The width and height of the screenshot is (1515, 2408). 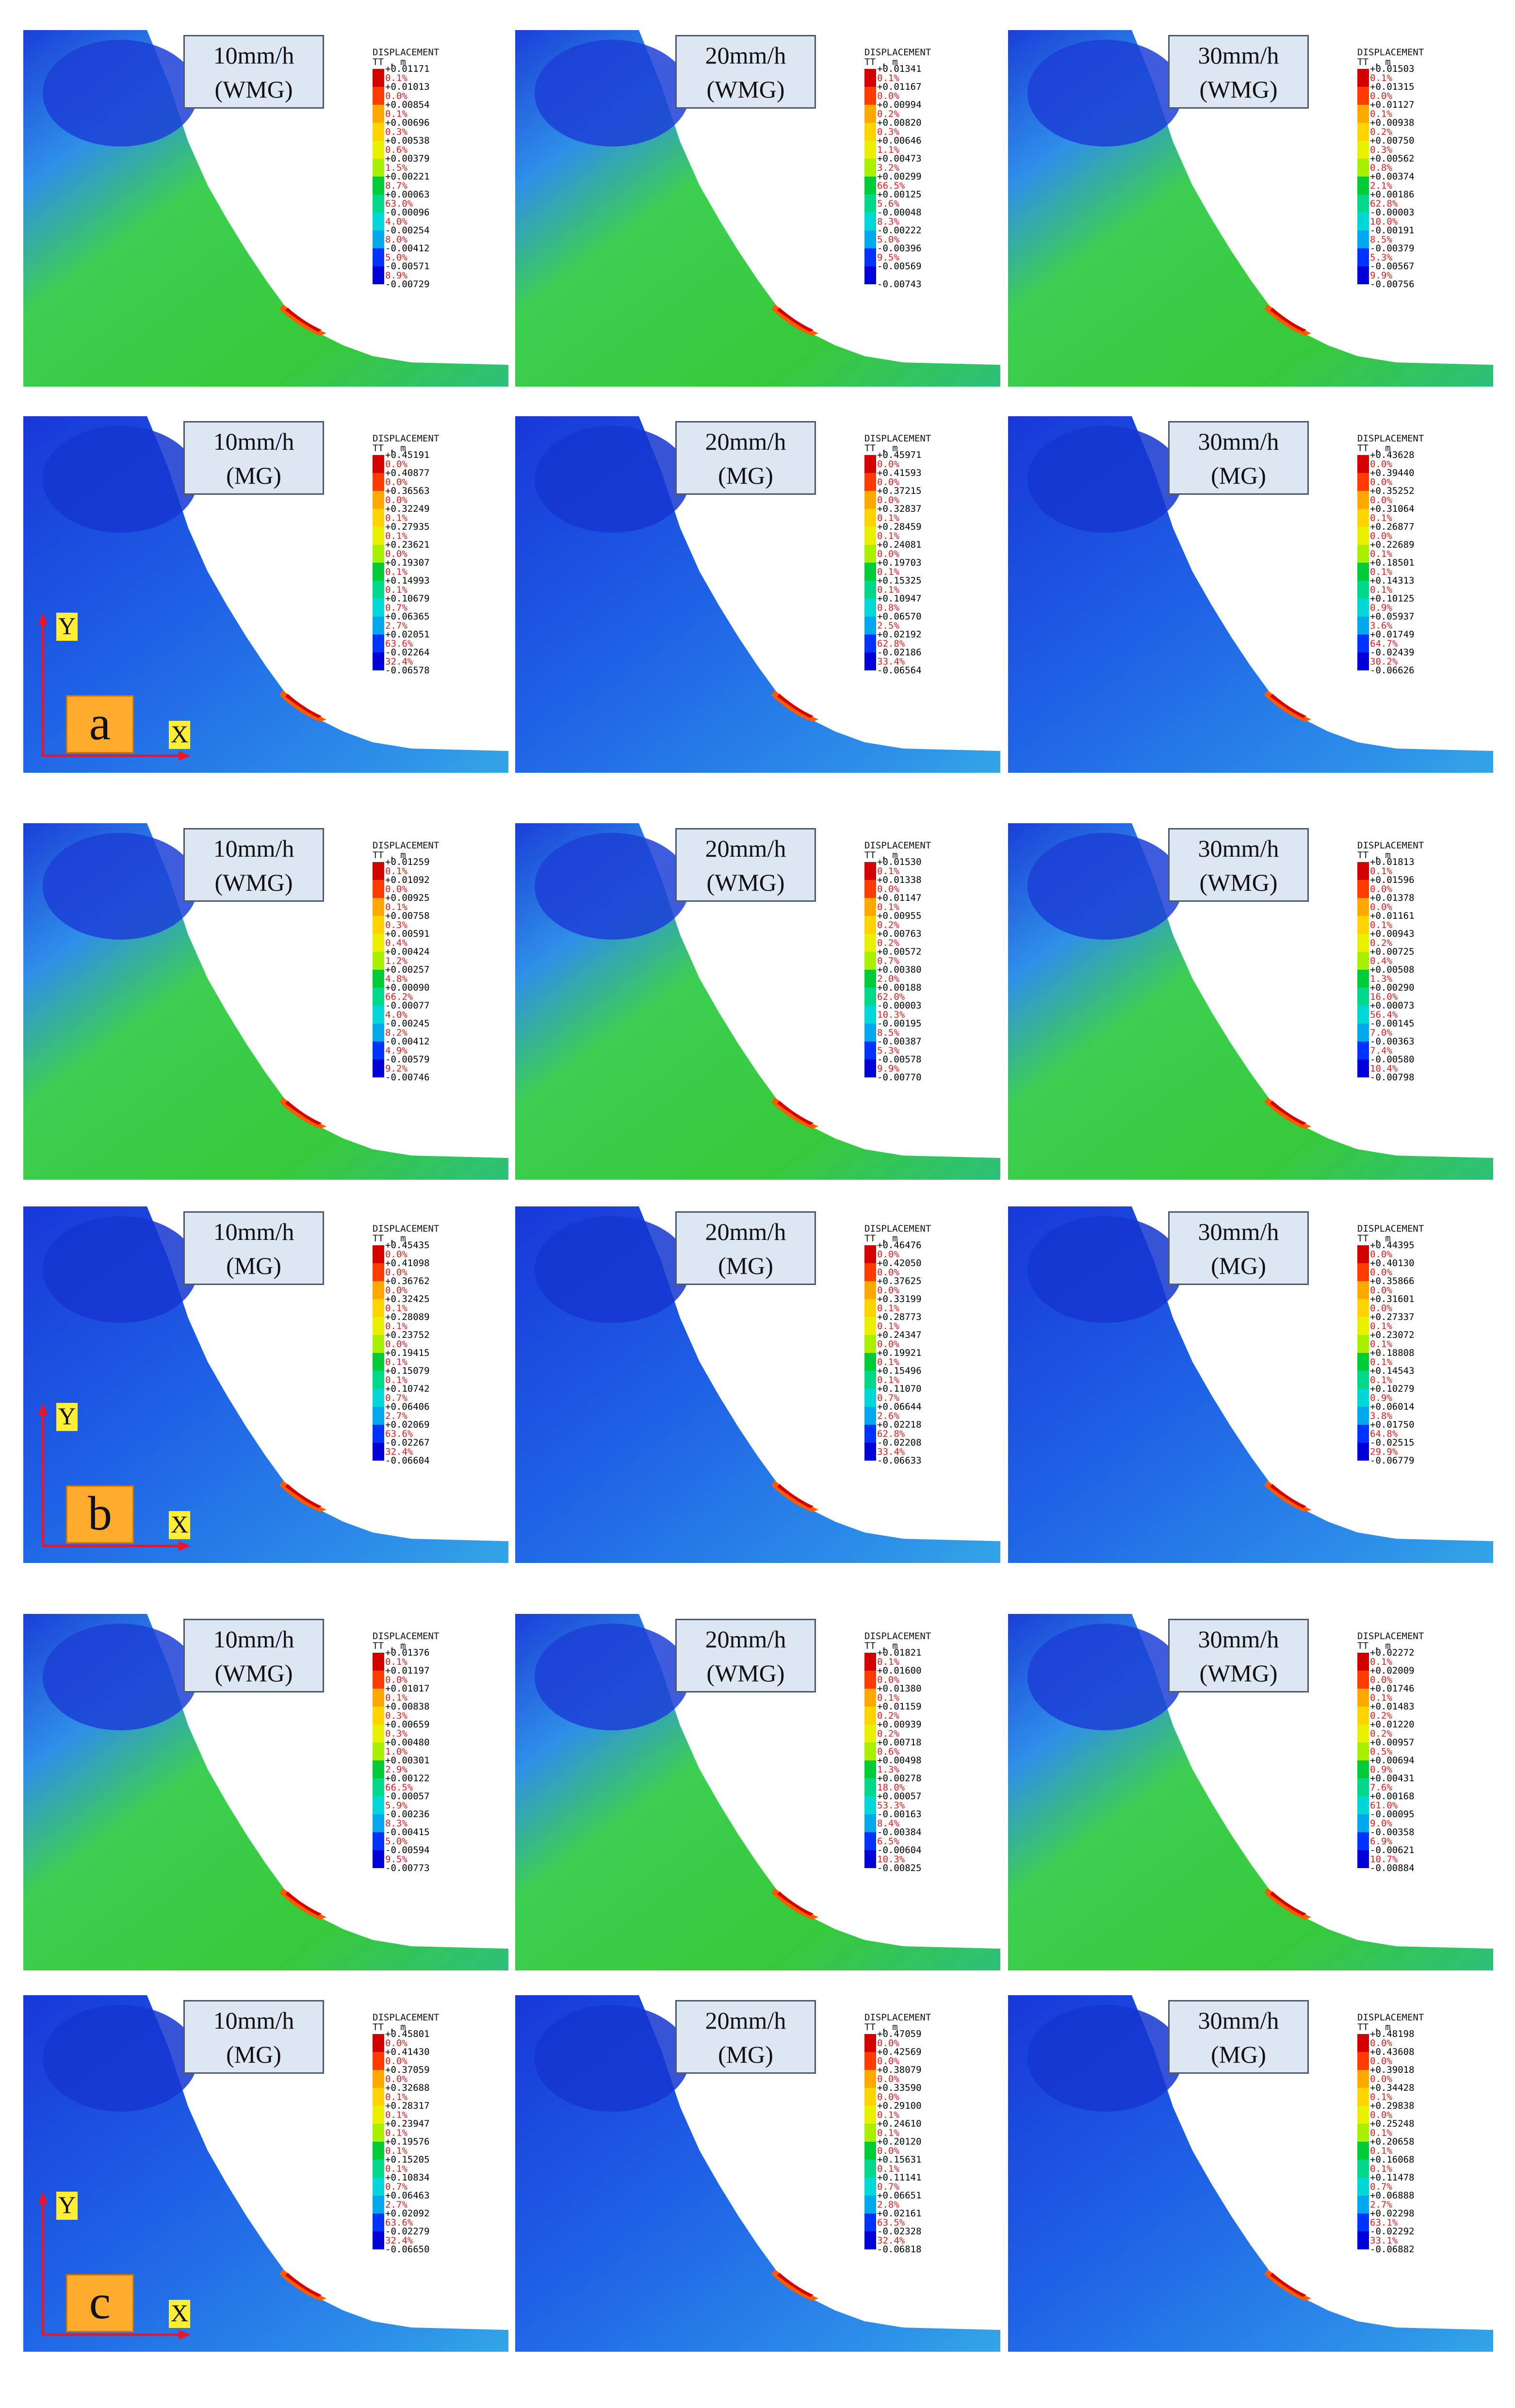 What do you see at coordinates (899, 2159) in the screenshot?
I see `legend-value: +0.15631` at bounding box center [899, 2159].